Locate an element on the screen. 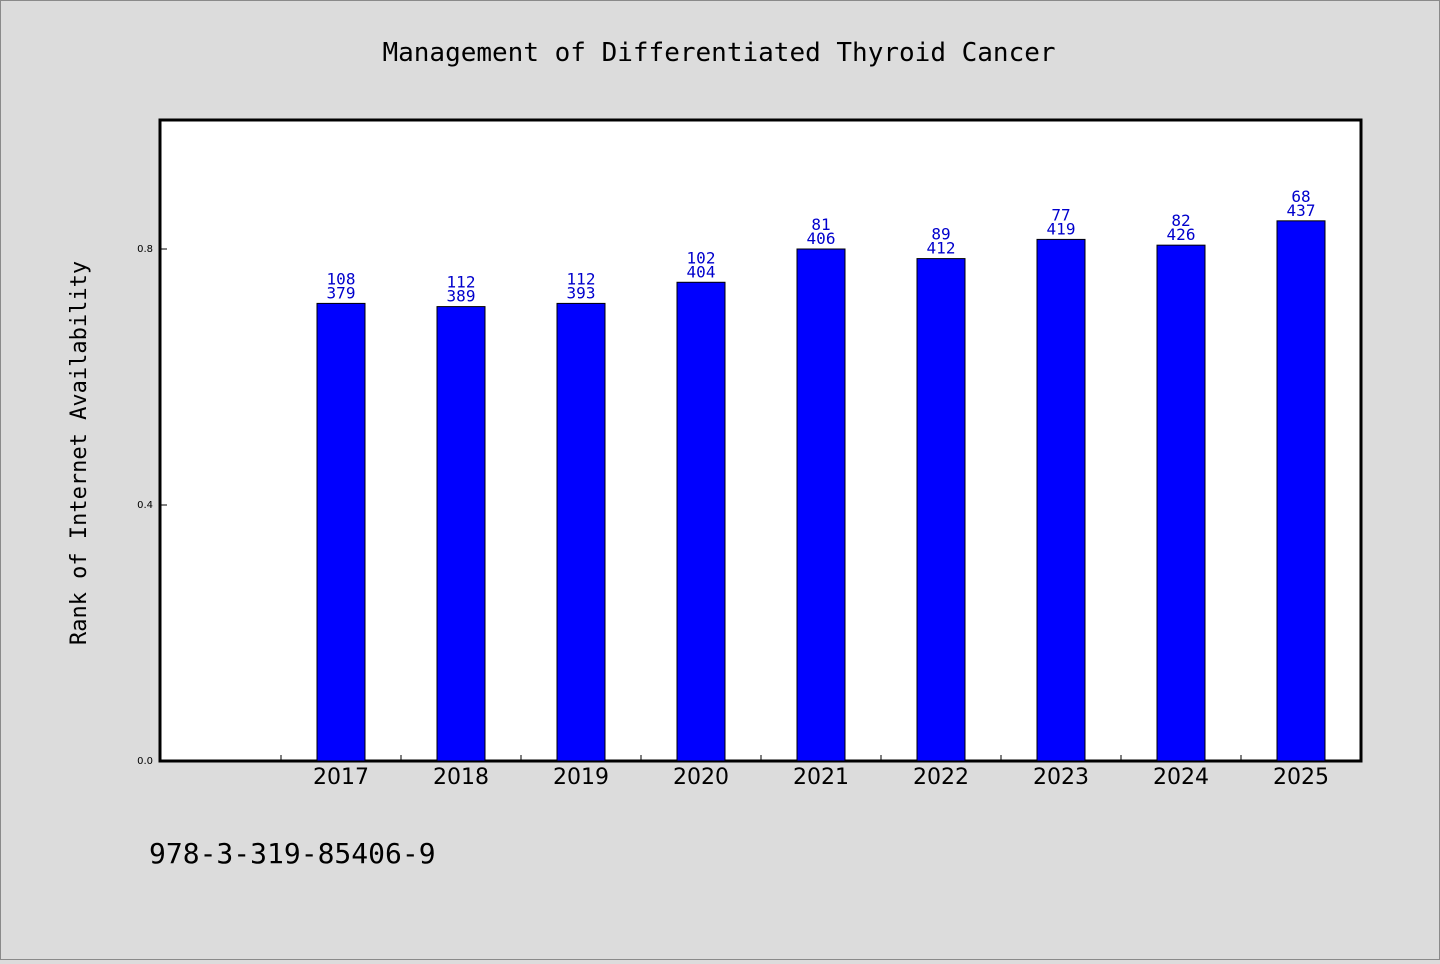  bar-label-bottom: 419 is located at coordinates (1061, 228).